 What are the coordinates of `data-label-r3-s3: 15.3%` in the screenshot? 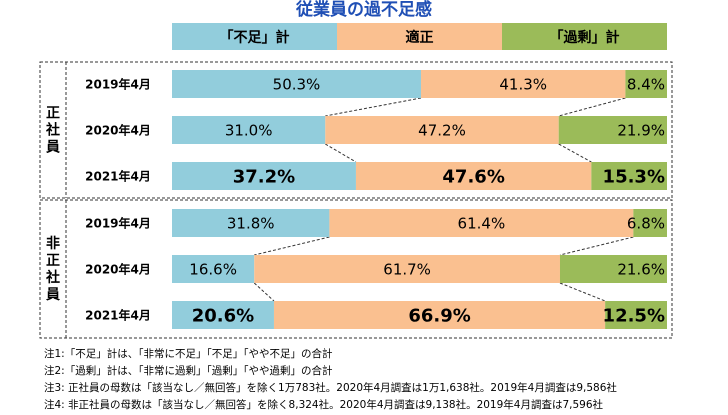 It's located at (634, 176).